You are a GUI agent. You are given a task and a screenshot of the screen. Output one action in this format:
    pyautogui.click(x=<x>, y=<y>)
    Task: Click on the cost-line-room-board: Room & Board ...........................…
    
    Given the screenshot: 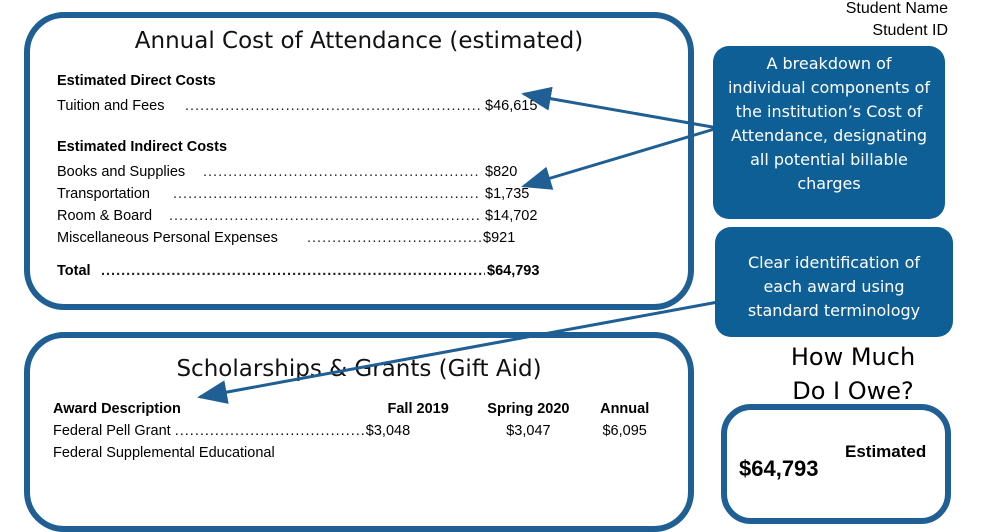 What is the action you would take?
    pyautogui.click(x=297, y=216)
    